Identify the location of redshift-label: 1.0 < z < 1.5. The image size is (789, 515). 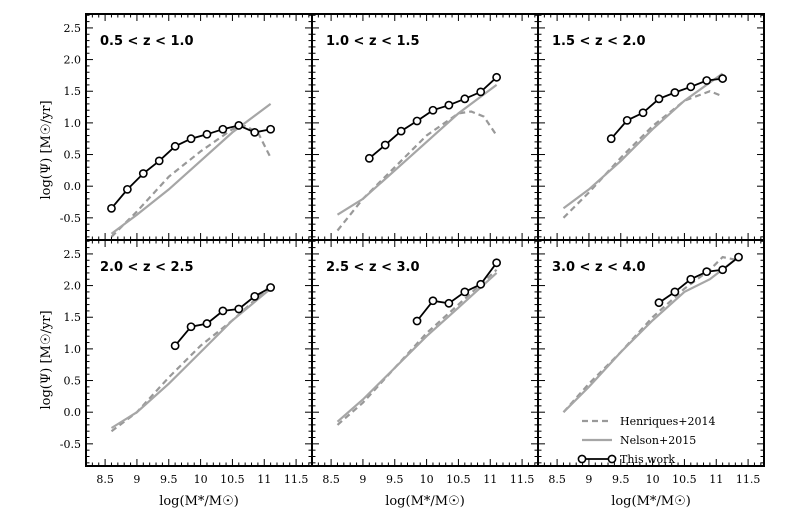
(373, 41).